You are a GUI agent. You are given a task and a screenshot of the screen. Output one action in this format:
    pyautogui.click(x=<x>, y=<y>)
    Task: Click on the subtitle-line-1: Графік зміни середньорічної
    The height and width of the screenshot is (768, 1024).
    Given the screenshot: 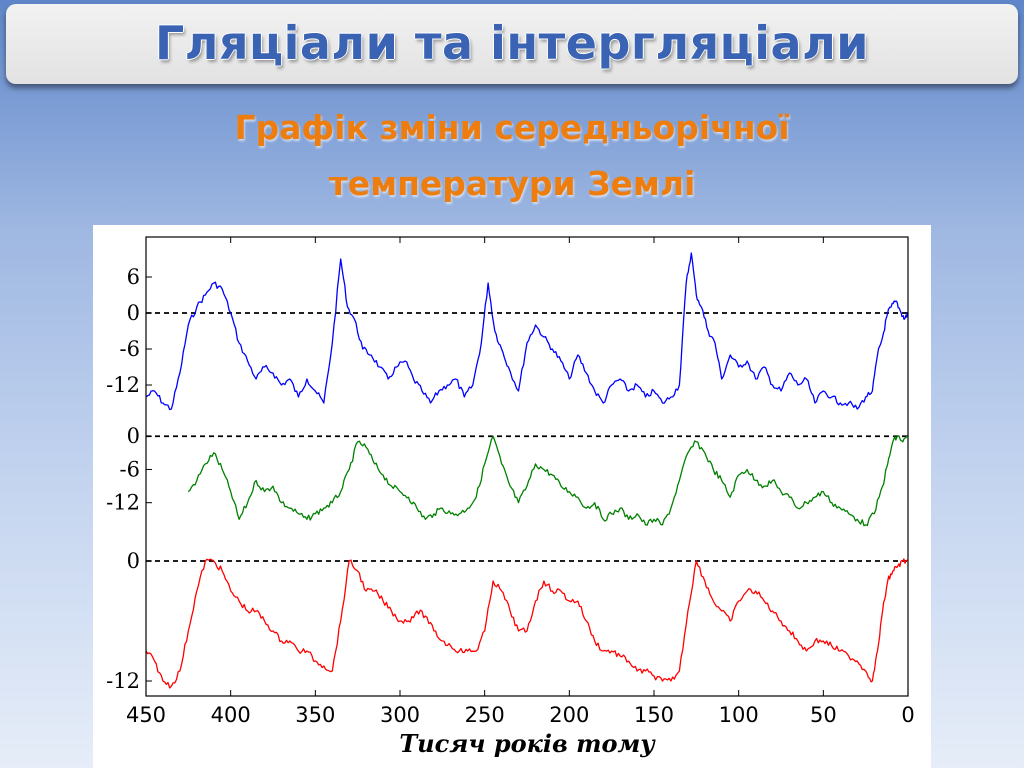 What is the action you would take?
    pyautogui.click(x=512, y=127)
    